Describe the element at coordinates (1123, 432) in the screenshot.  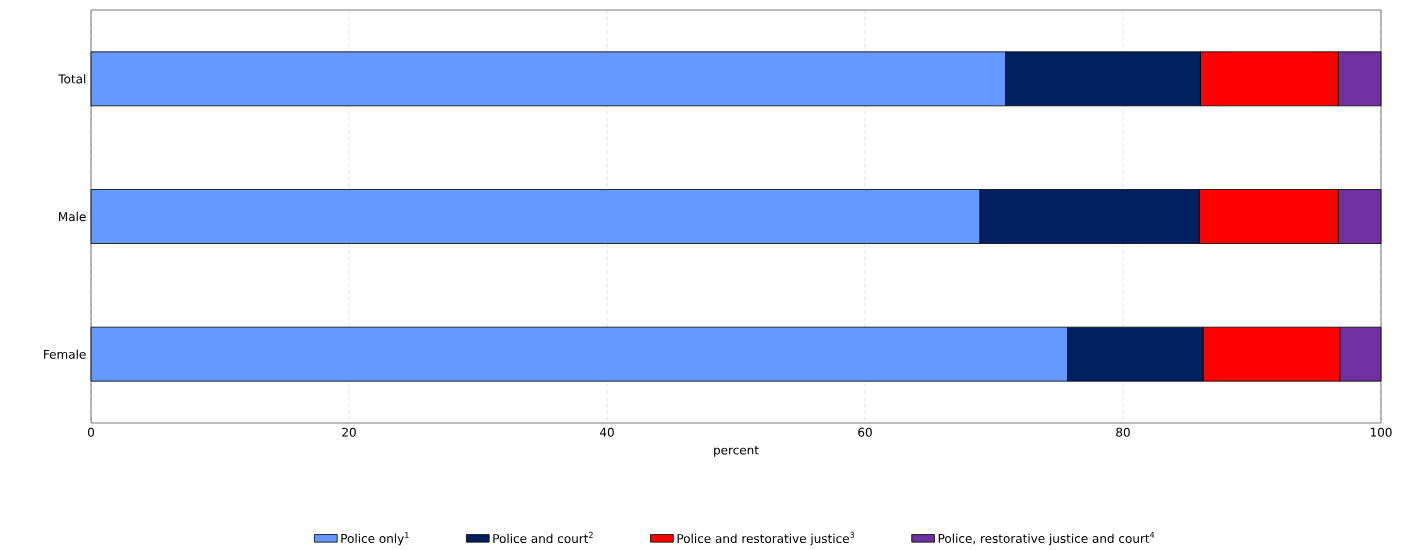
I see `x-tick-label: 80` at that location.